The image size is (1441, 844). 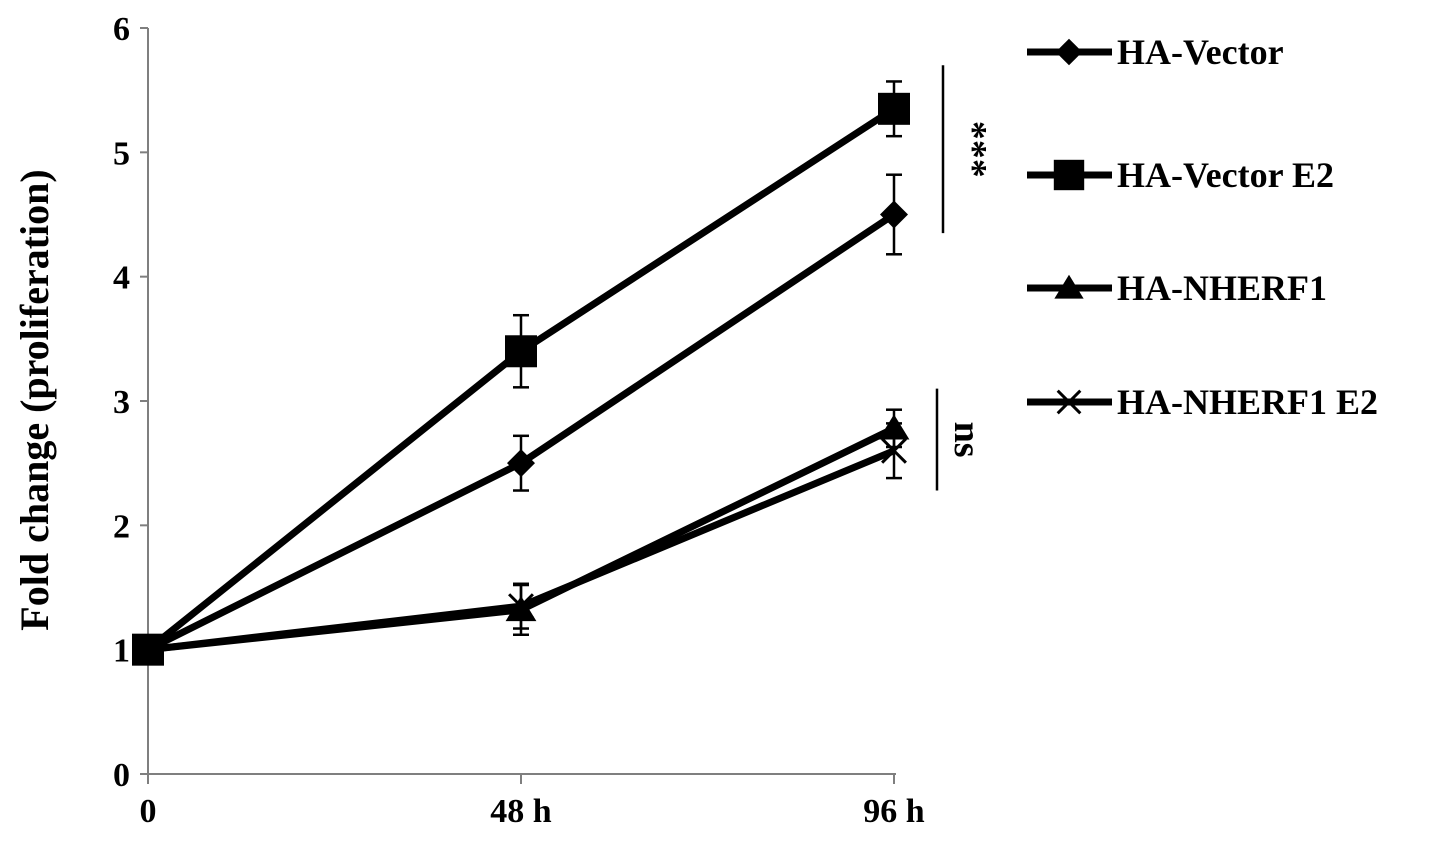 What do you see at coordinates (1222, 288) in the screenshot?
I see `legend-label: HA-NHERF1` at bounding box center [1222, 288].